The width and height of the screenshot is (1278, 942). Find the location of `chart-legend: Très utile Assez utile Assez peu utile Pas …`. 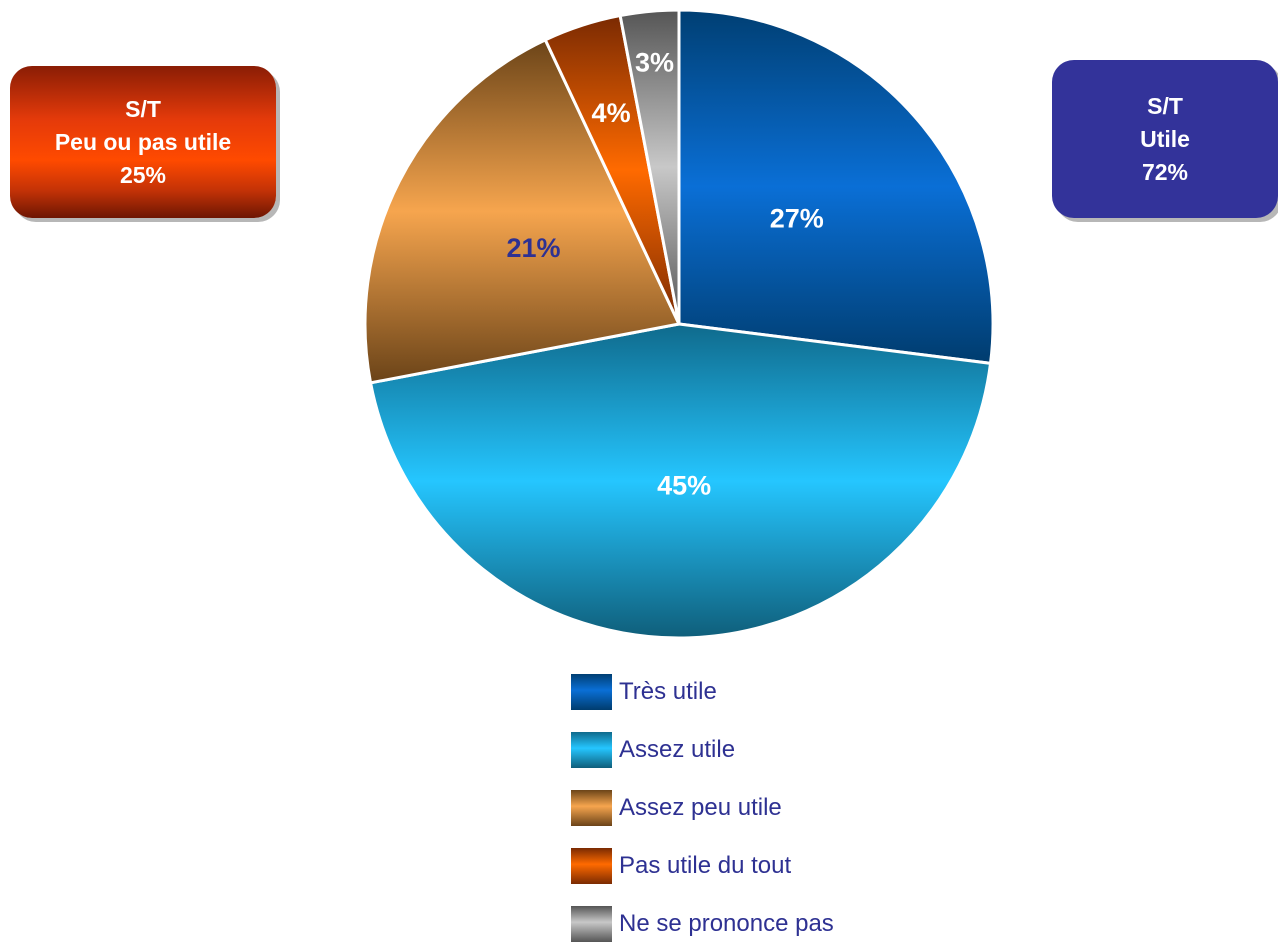

chart-legend: Très utile Assez utile Assez peu utile Pas … is located at coordinates (702, 808).